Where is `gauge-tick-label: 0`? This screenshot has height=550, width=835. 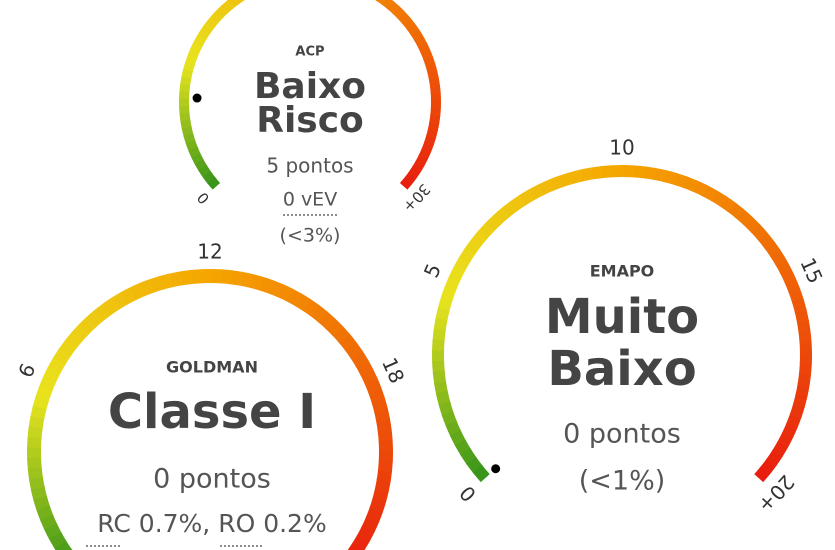
gauge-tick-label: 0 is located at coordinates (203, 197).